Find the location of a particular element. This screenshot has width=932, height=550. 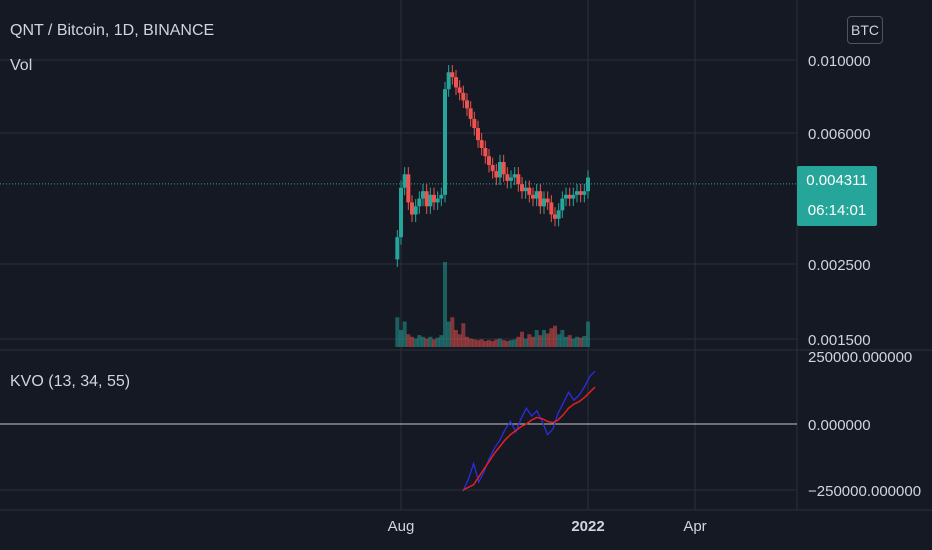

currency-button: BTC is located at coordinates (865, 30).